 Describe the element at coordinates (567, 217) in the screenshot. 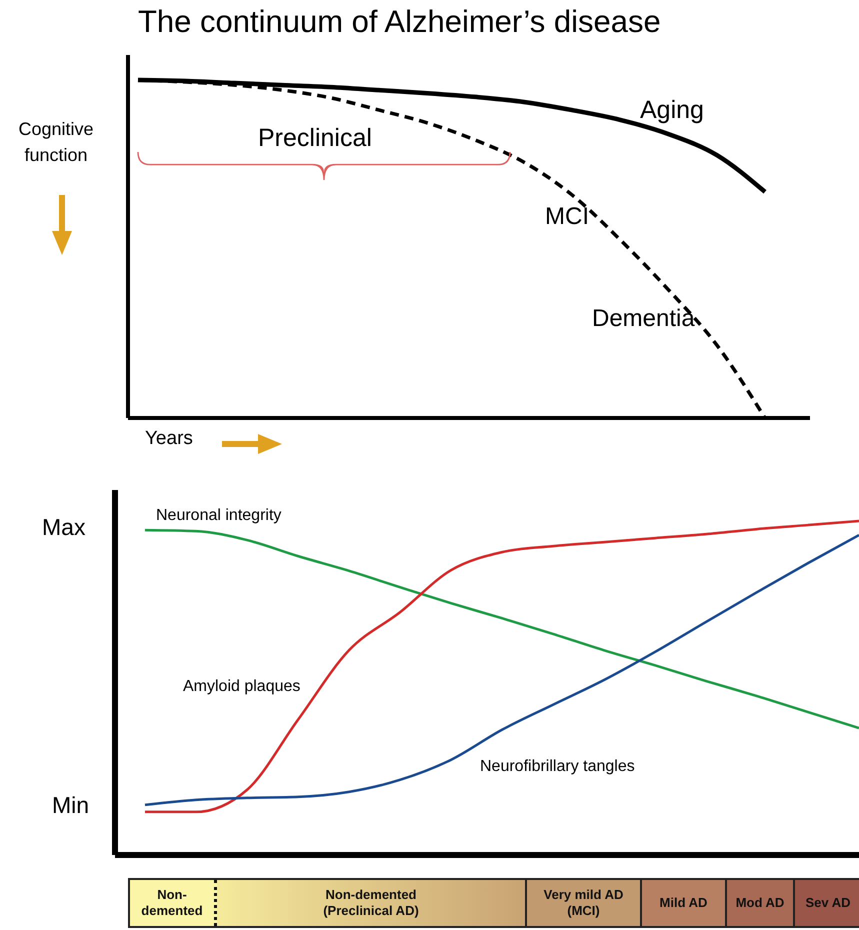

I see `annotation: MCI` at that location.